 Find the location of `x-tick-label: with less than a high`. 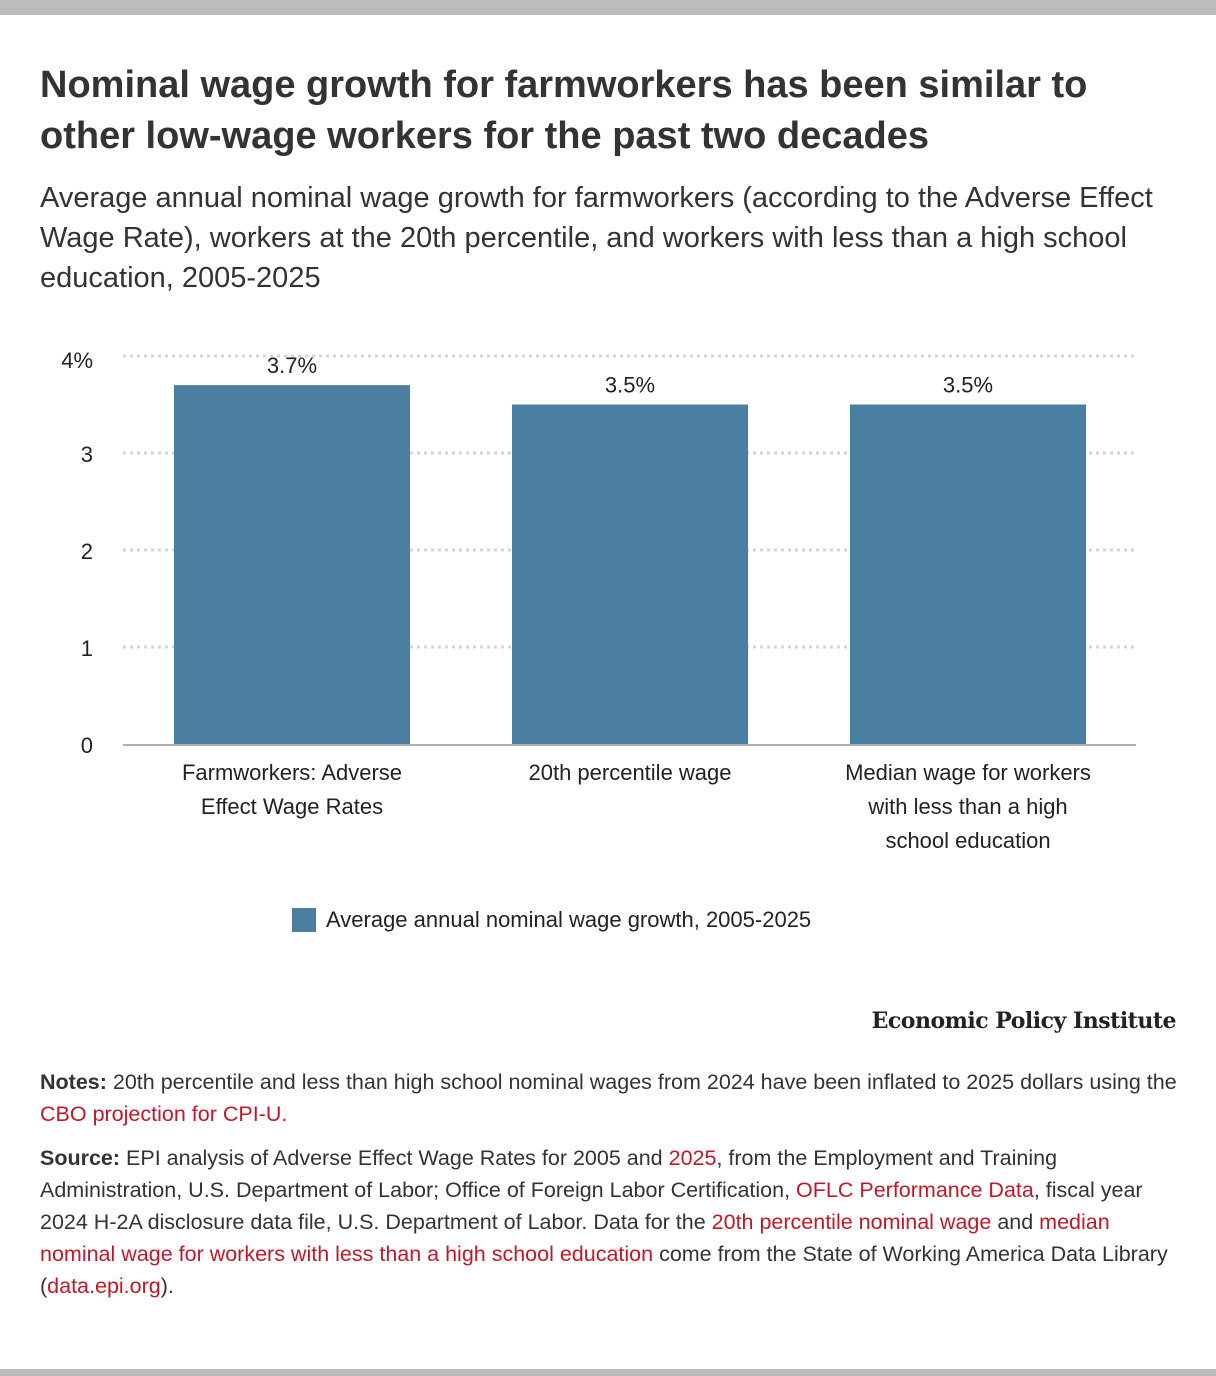

x-tick-label: with less than a high is located at coordinates (967, 806).